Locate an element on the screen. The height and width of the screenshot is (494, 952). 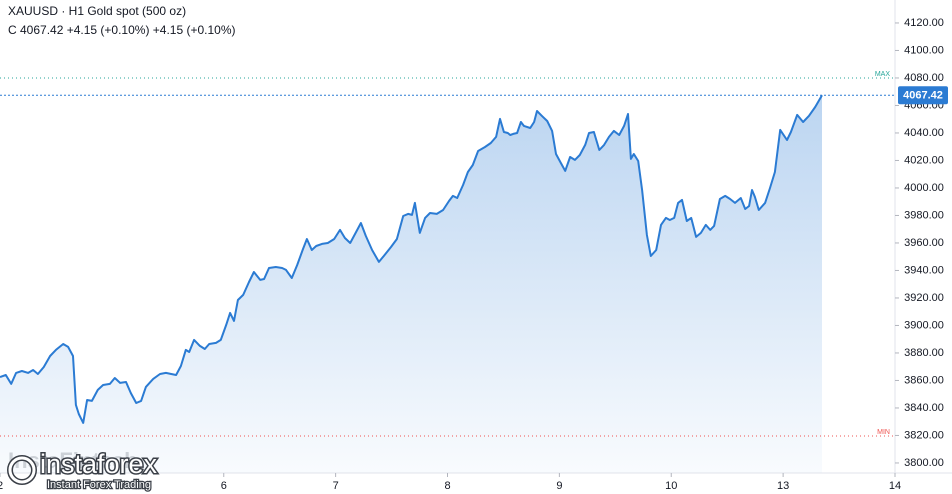
y-tick-label: 3860.00 is located at coordinates (924, 380).